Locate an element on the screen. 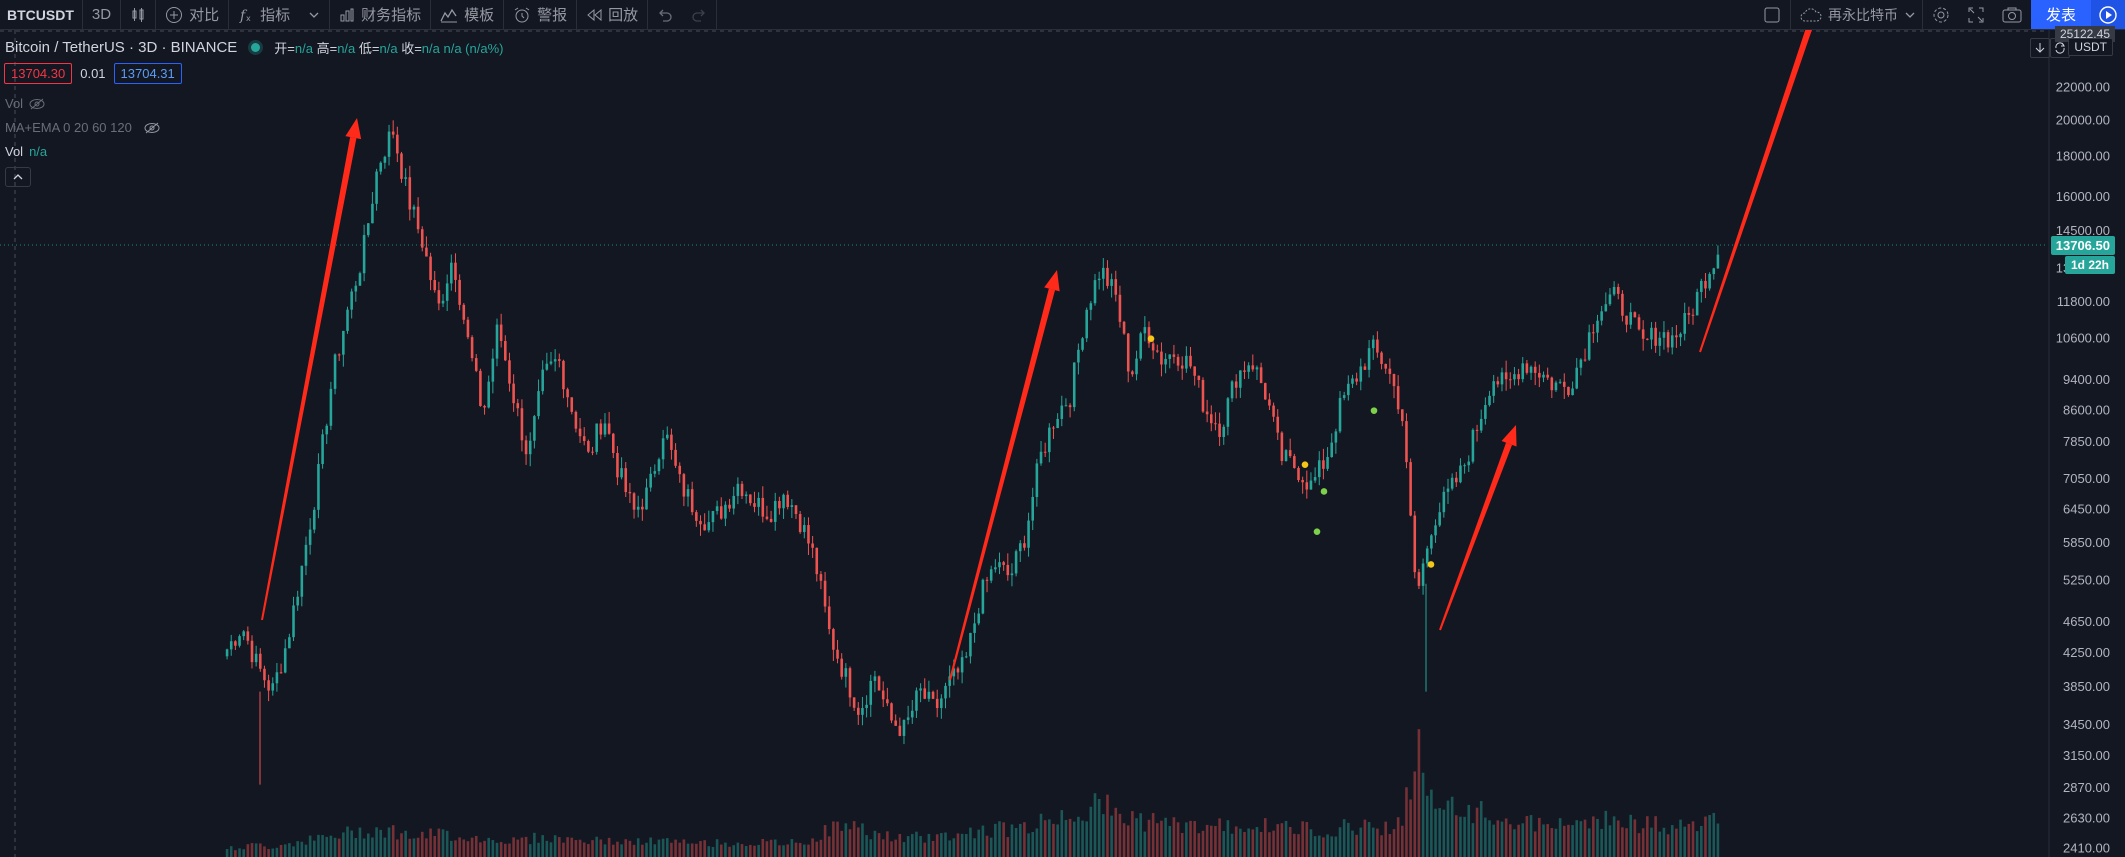 The width and height of the screenshot is (2125, 857). scroll-down-button is located at coordinates (2040, 48).